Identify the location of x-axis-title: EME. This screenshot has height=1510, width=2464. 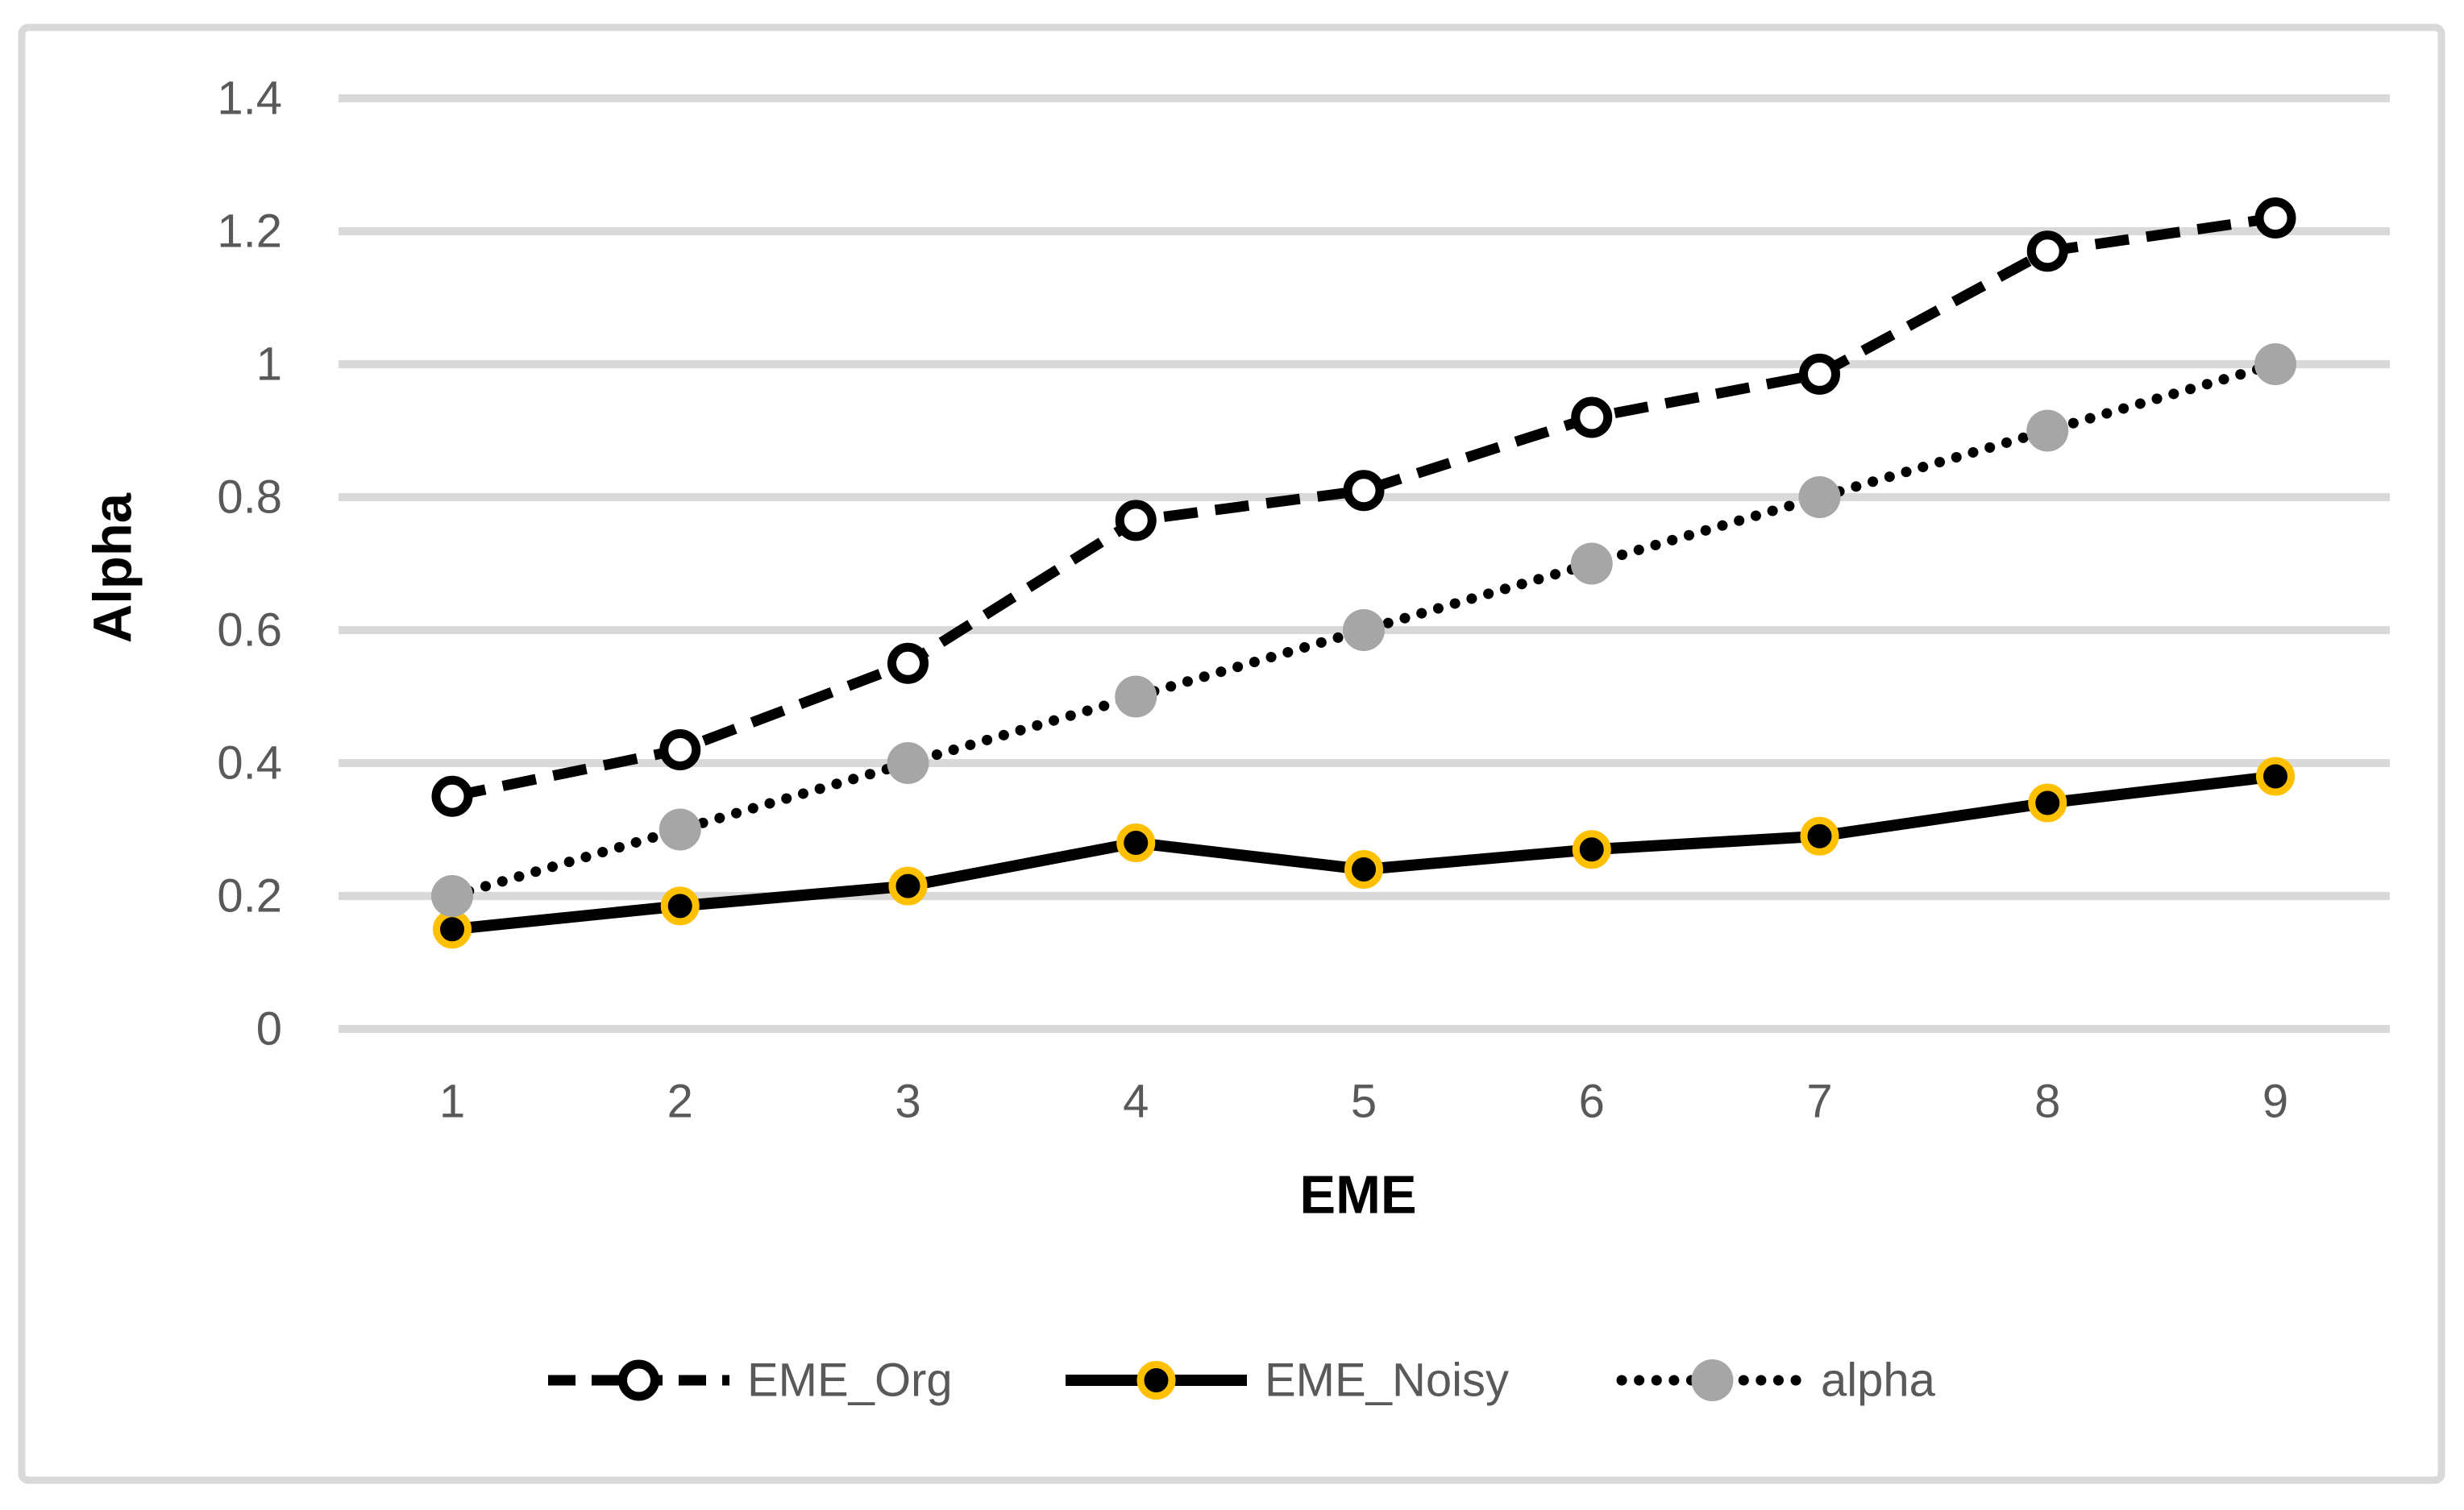
(1357, 1195).